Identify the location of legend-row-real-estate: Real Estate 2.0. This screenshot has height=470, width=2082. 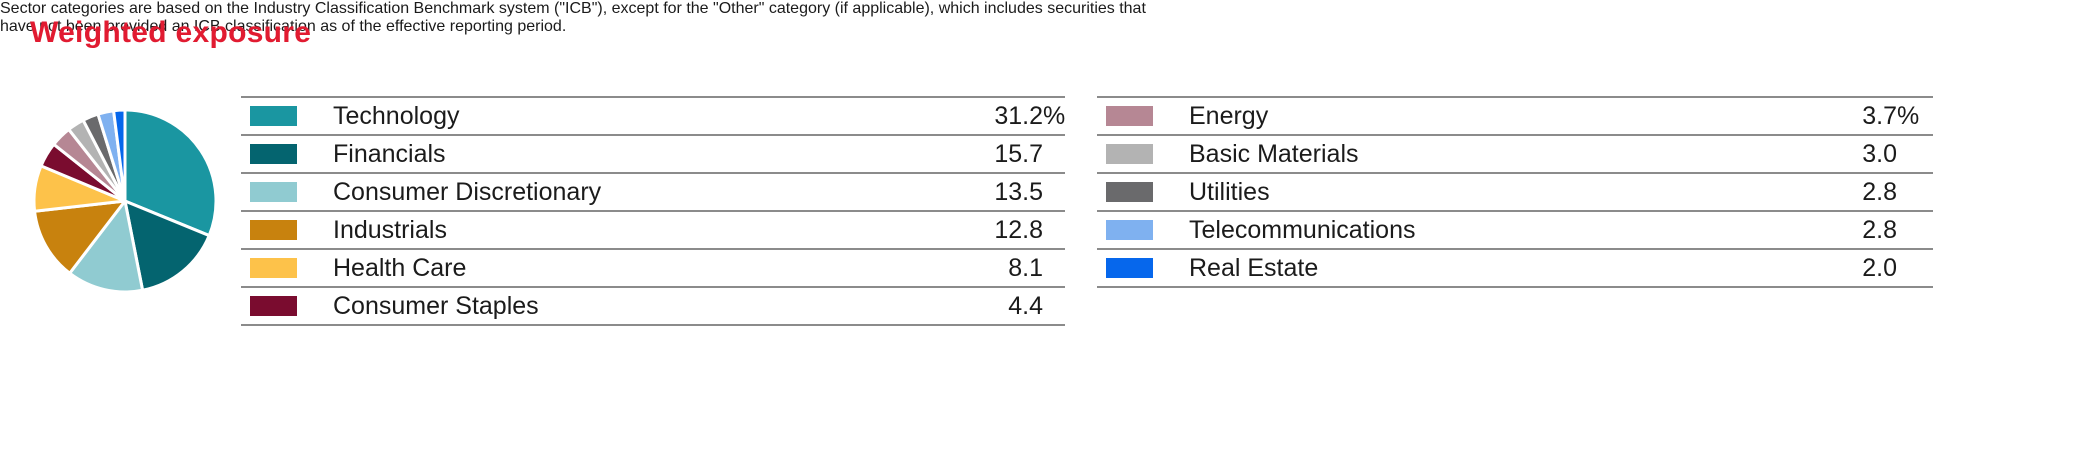
(1515, 269).